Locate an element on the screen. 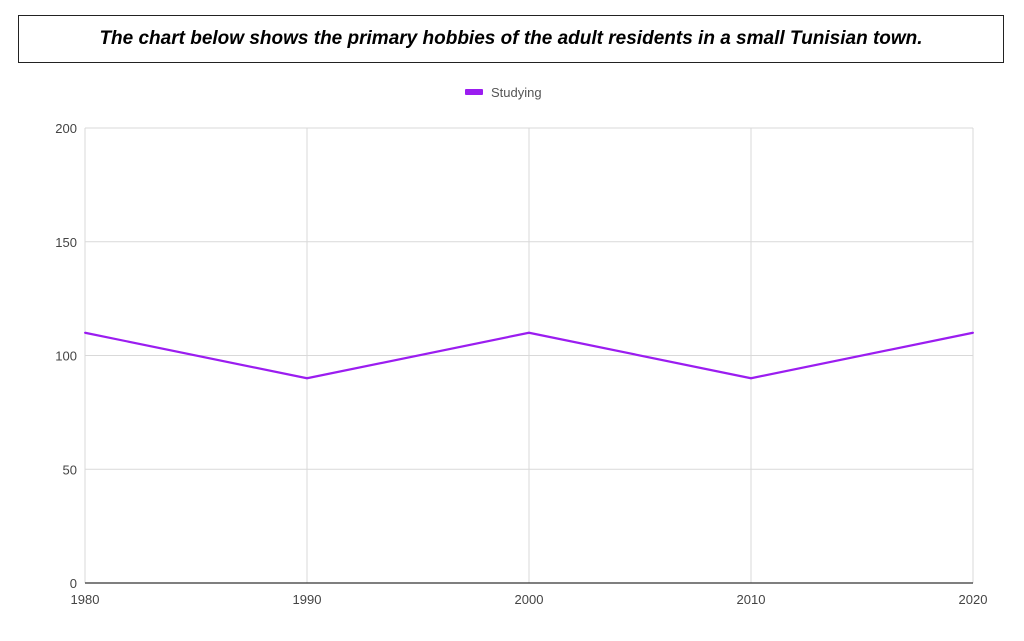 Image resolution: width=1024 pixels, height=641 pixels. x-tick-label: 1980 is located at coordinates (85, 599).